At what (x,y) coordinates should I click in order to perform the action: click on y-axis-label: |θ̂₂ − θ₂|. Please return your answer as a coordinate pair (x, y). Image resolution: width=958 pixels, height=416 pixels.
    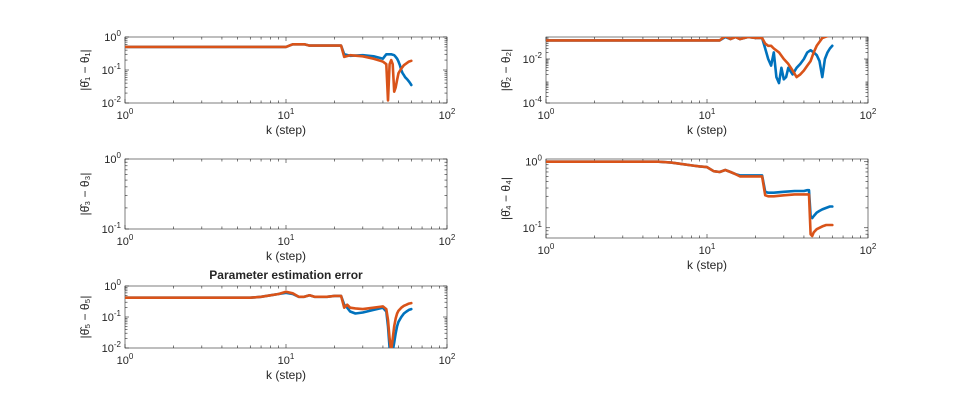
    Looking at the image, I should click on (506, 70).